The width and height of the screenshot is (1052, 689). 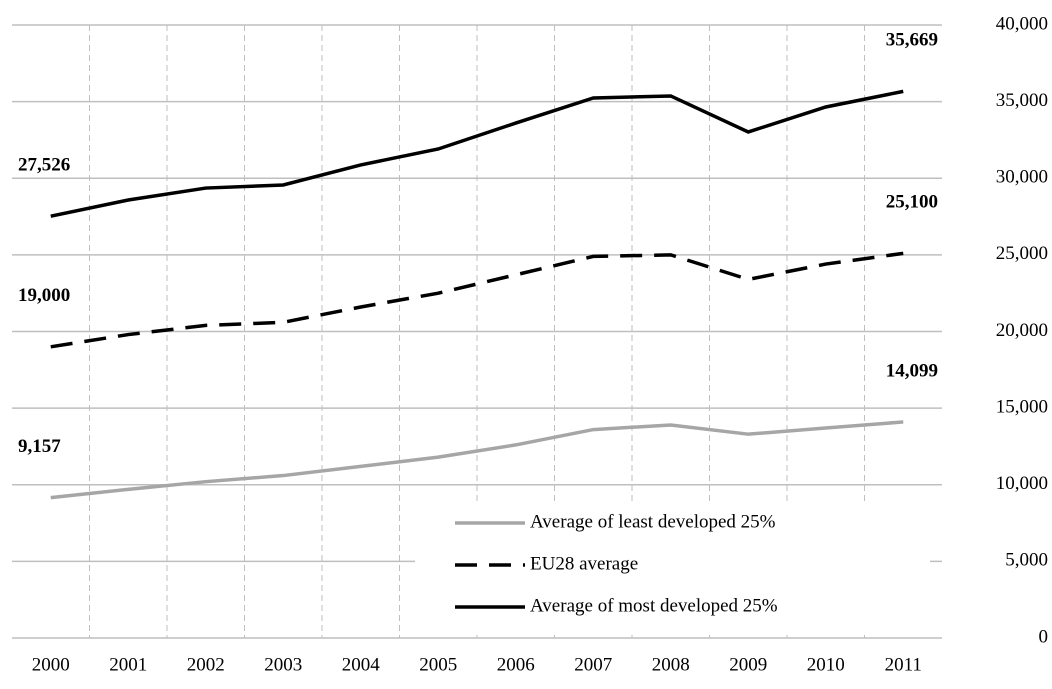 What do you see at coordinates (903, 664) in the screenshot?
I see `x-tick-label: 2011` at bounding box center [903, 664].